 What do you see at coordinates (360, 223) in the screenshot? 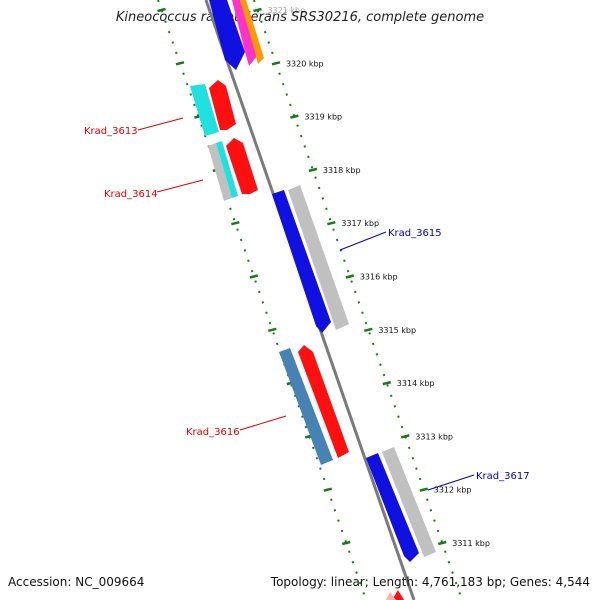
I see `ruler-label: 3317 kbp` at bounding box center [360, 223].